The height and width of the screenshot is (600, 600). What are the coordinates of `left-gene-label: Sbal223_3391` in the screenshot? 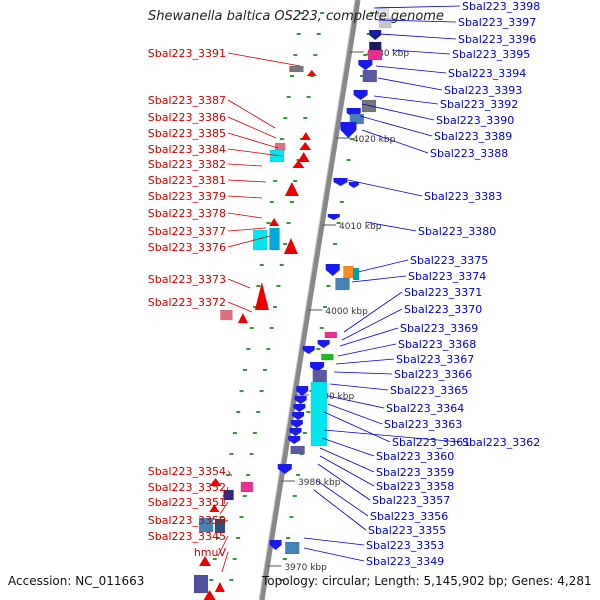 It's located at (187, 53).